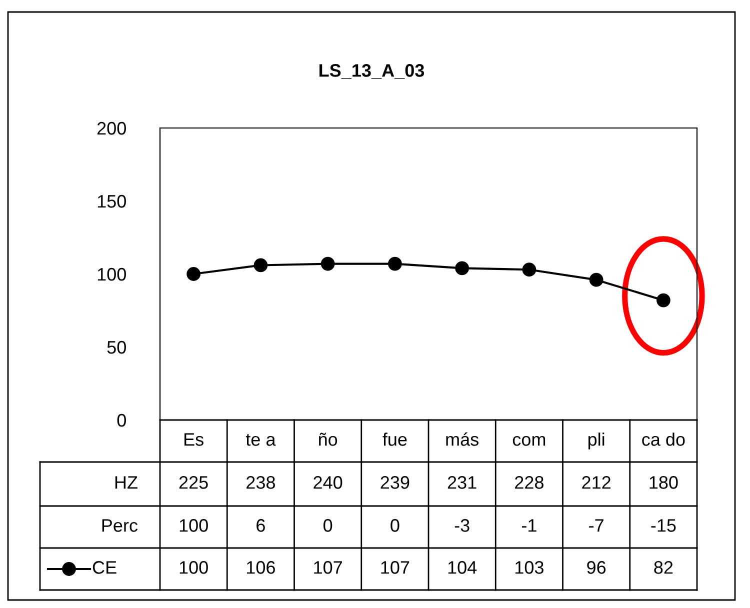 This screenshot has width=750, height=608. Describe the element at coordinates (120, 525) in the screenshot. I see `text: Perc` at that location.